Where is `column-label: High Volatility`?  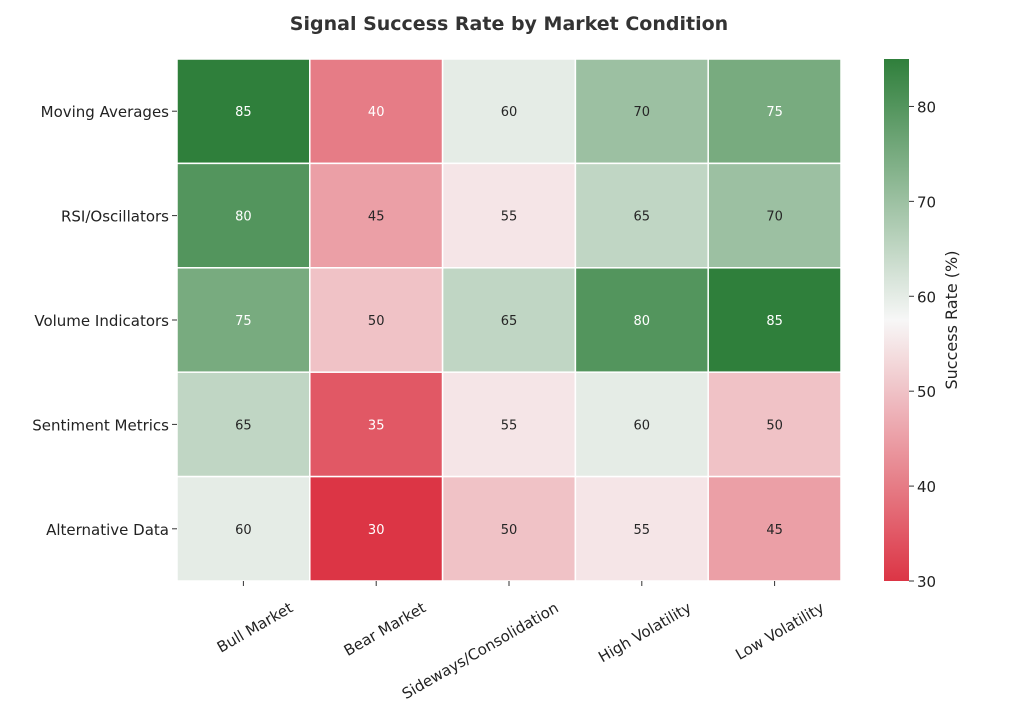
column-label: High Volatility is located at coordinates (644, 633).